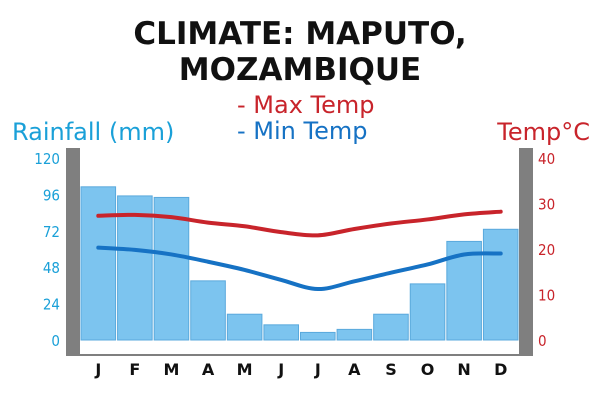 Image resolution: width=600 pixels, height=400 pixels. What do you see at coordinates (542, 341) in the screenshot?
I see `temp-tick-label: 0` at bounding box center [542, 341].